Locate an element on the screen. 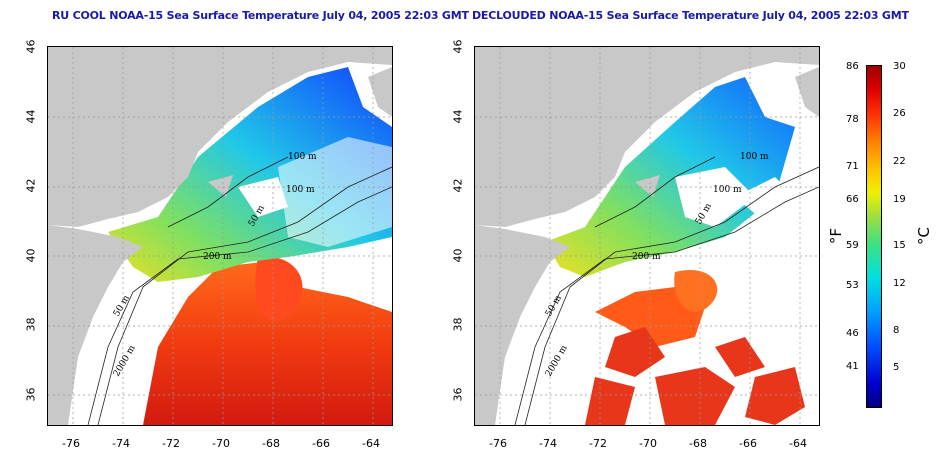  fahrenheit-tick: 59 is located at coordinates (852, 245).